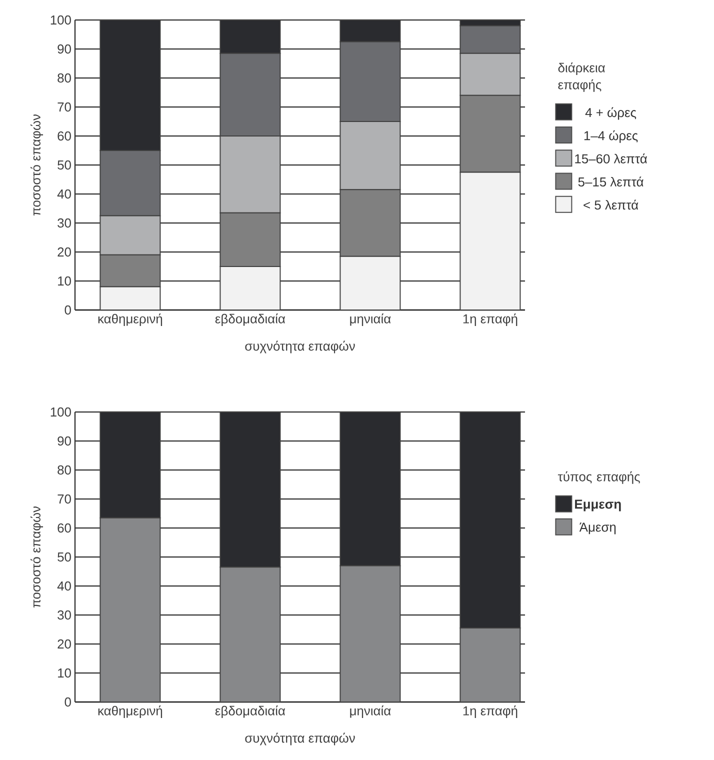  Describe the element at coordinates (581, 77) in the screenshot. I see `legend-title: διάρκεια επαφής` at that location.